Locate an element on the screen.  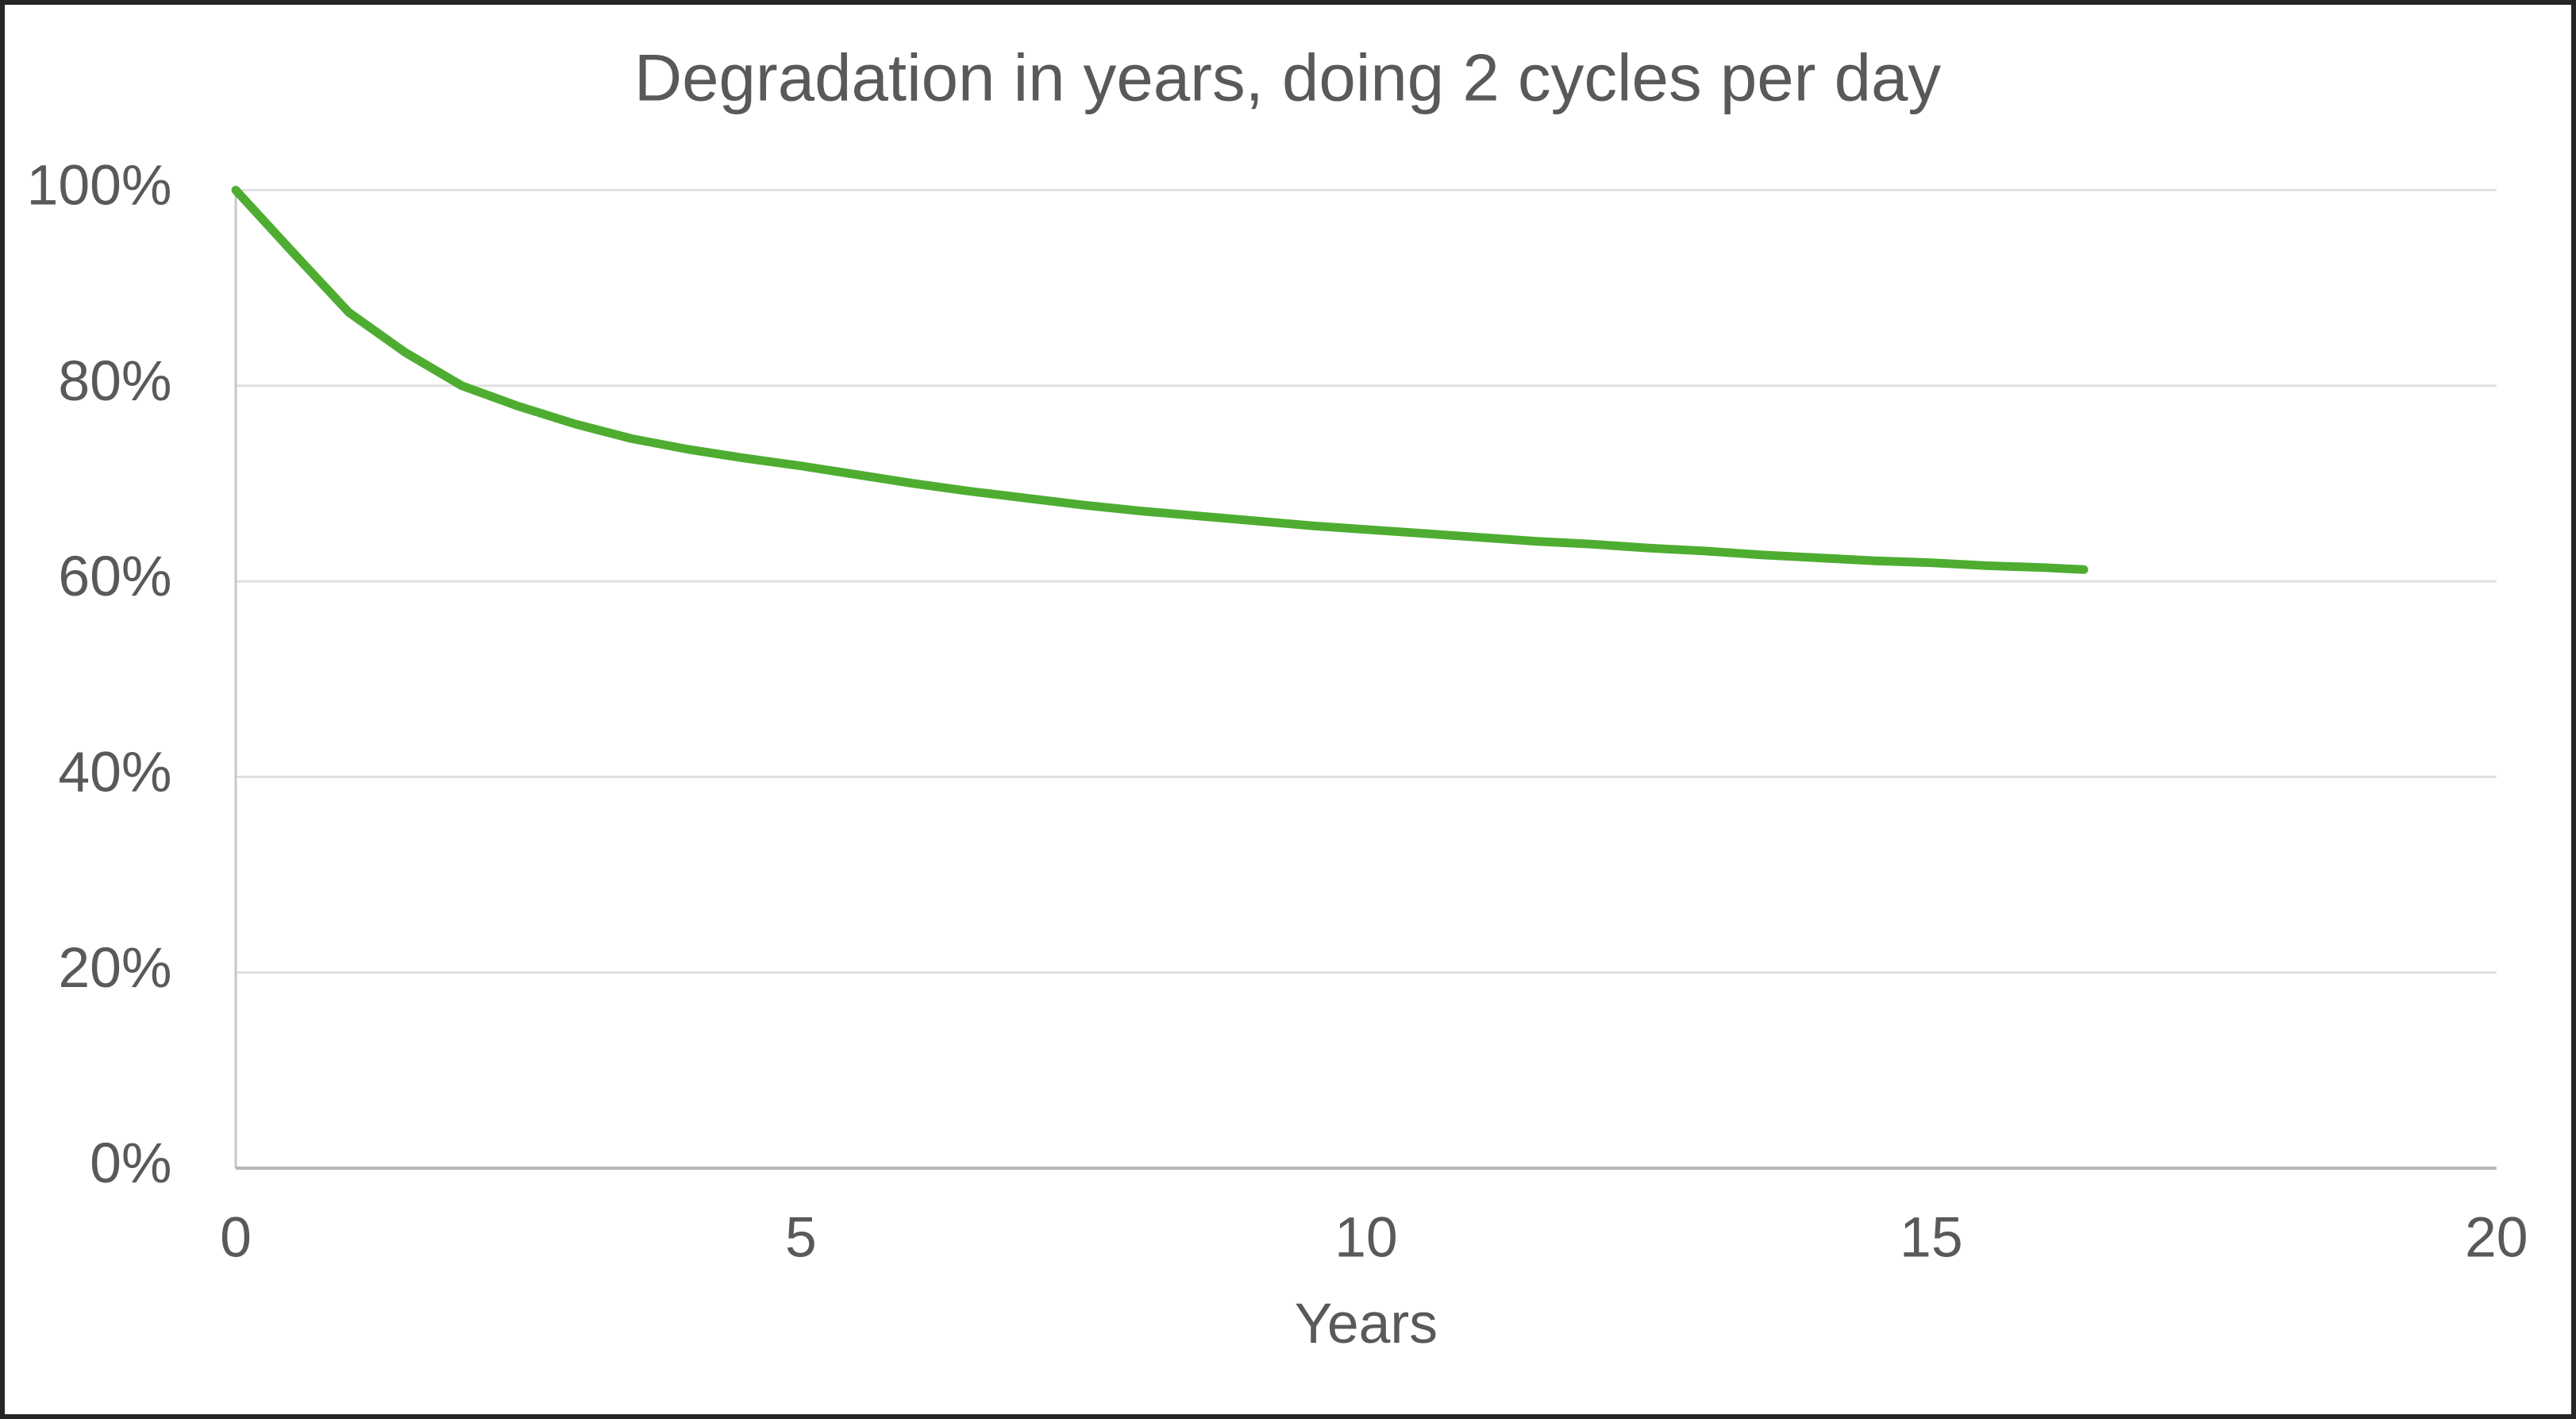
x-tick-15: 15 is located at coordinates (1931, 1238).